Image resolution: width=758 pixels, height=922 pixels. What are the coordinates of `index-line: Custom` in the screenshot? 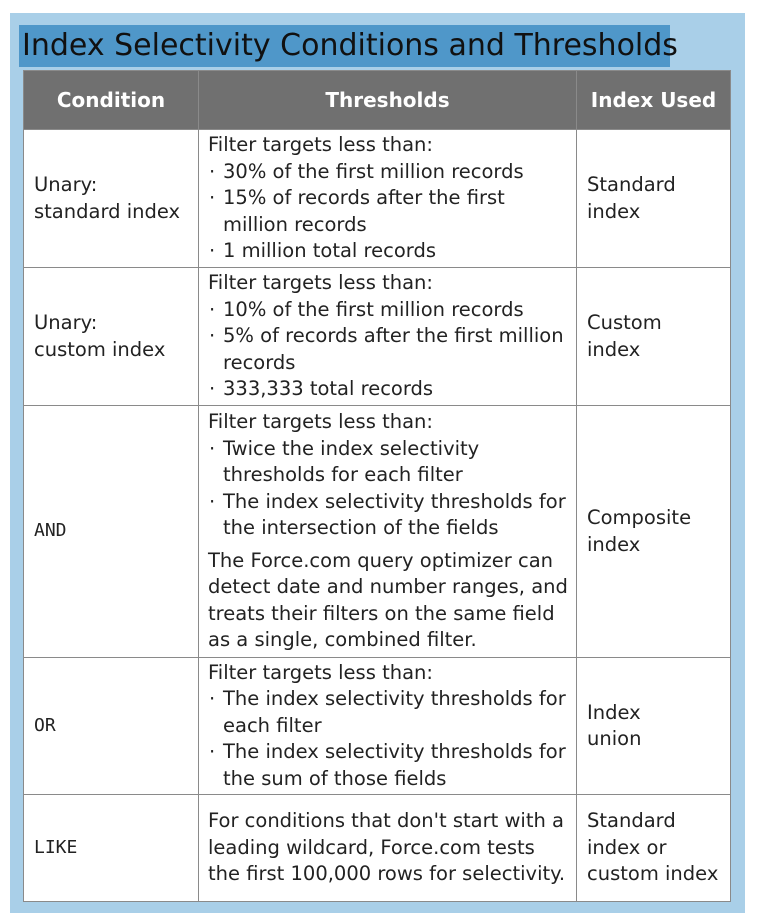 It's located at (624, 322).